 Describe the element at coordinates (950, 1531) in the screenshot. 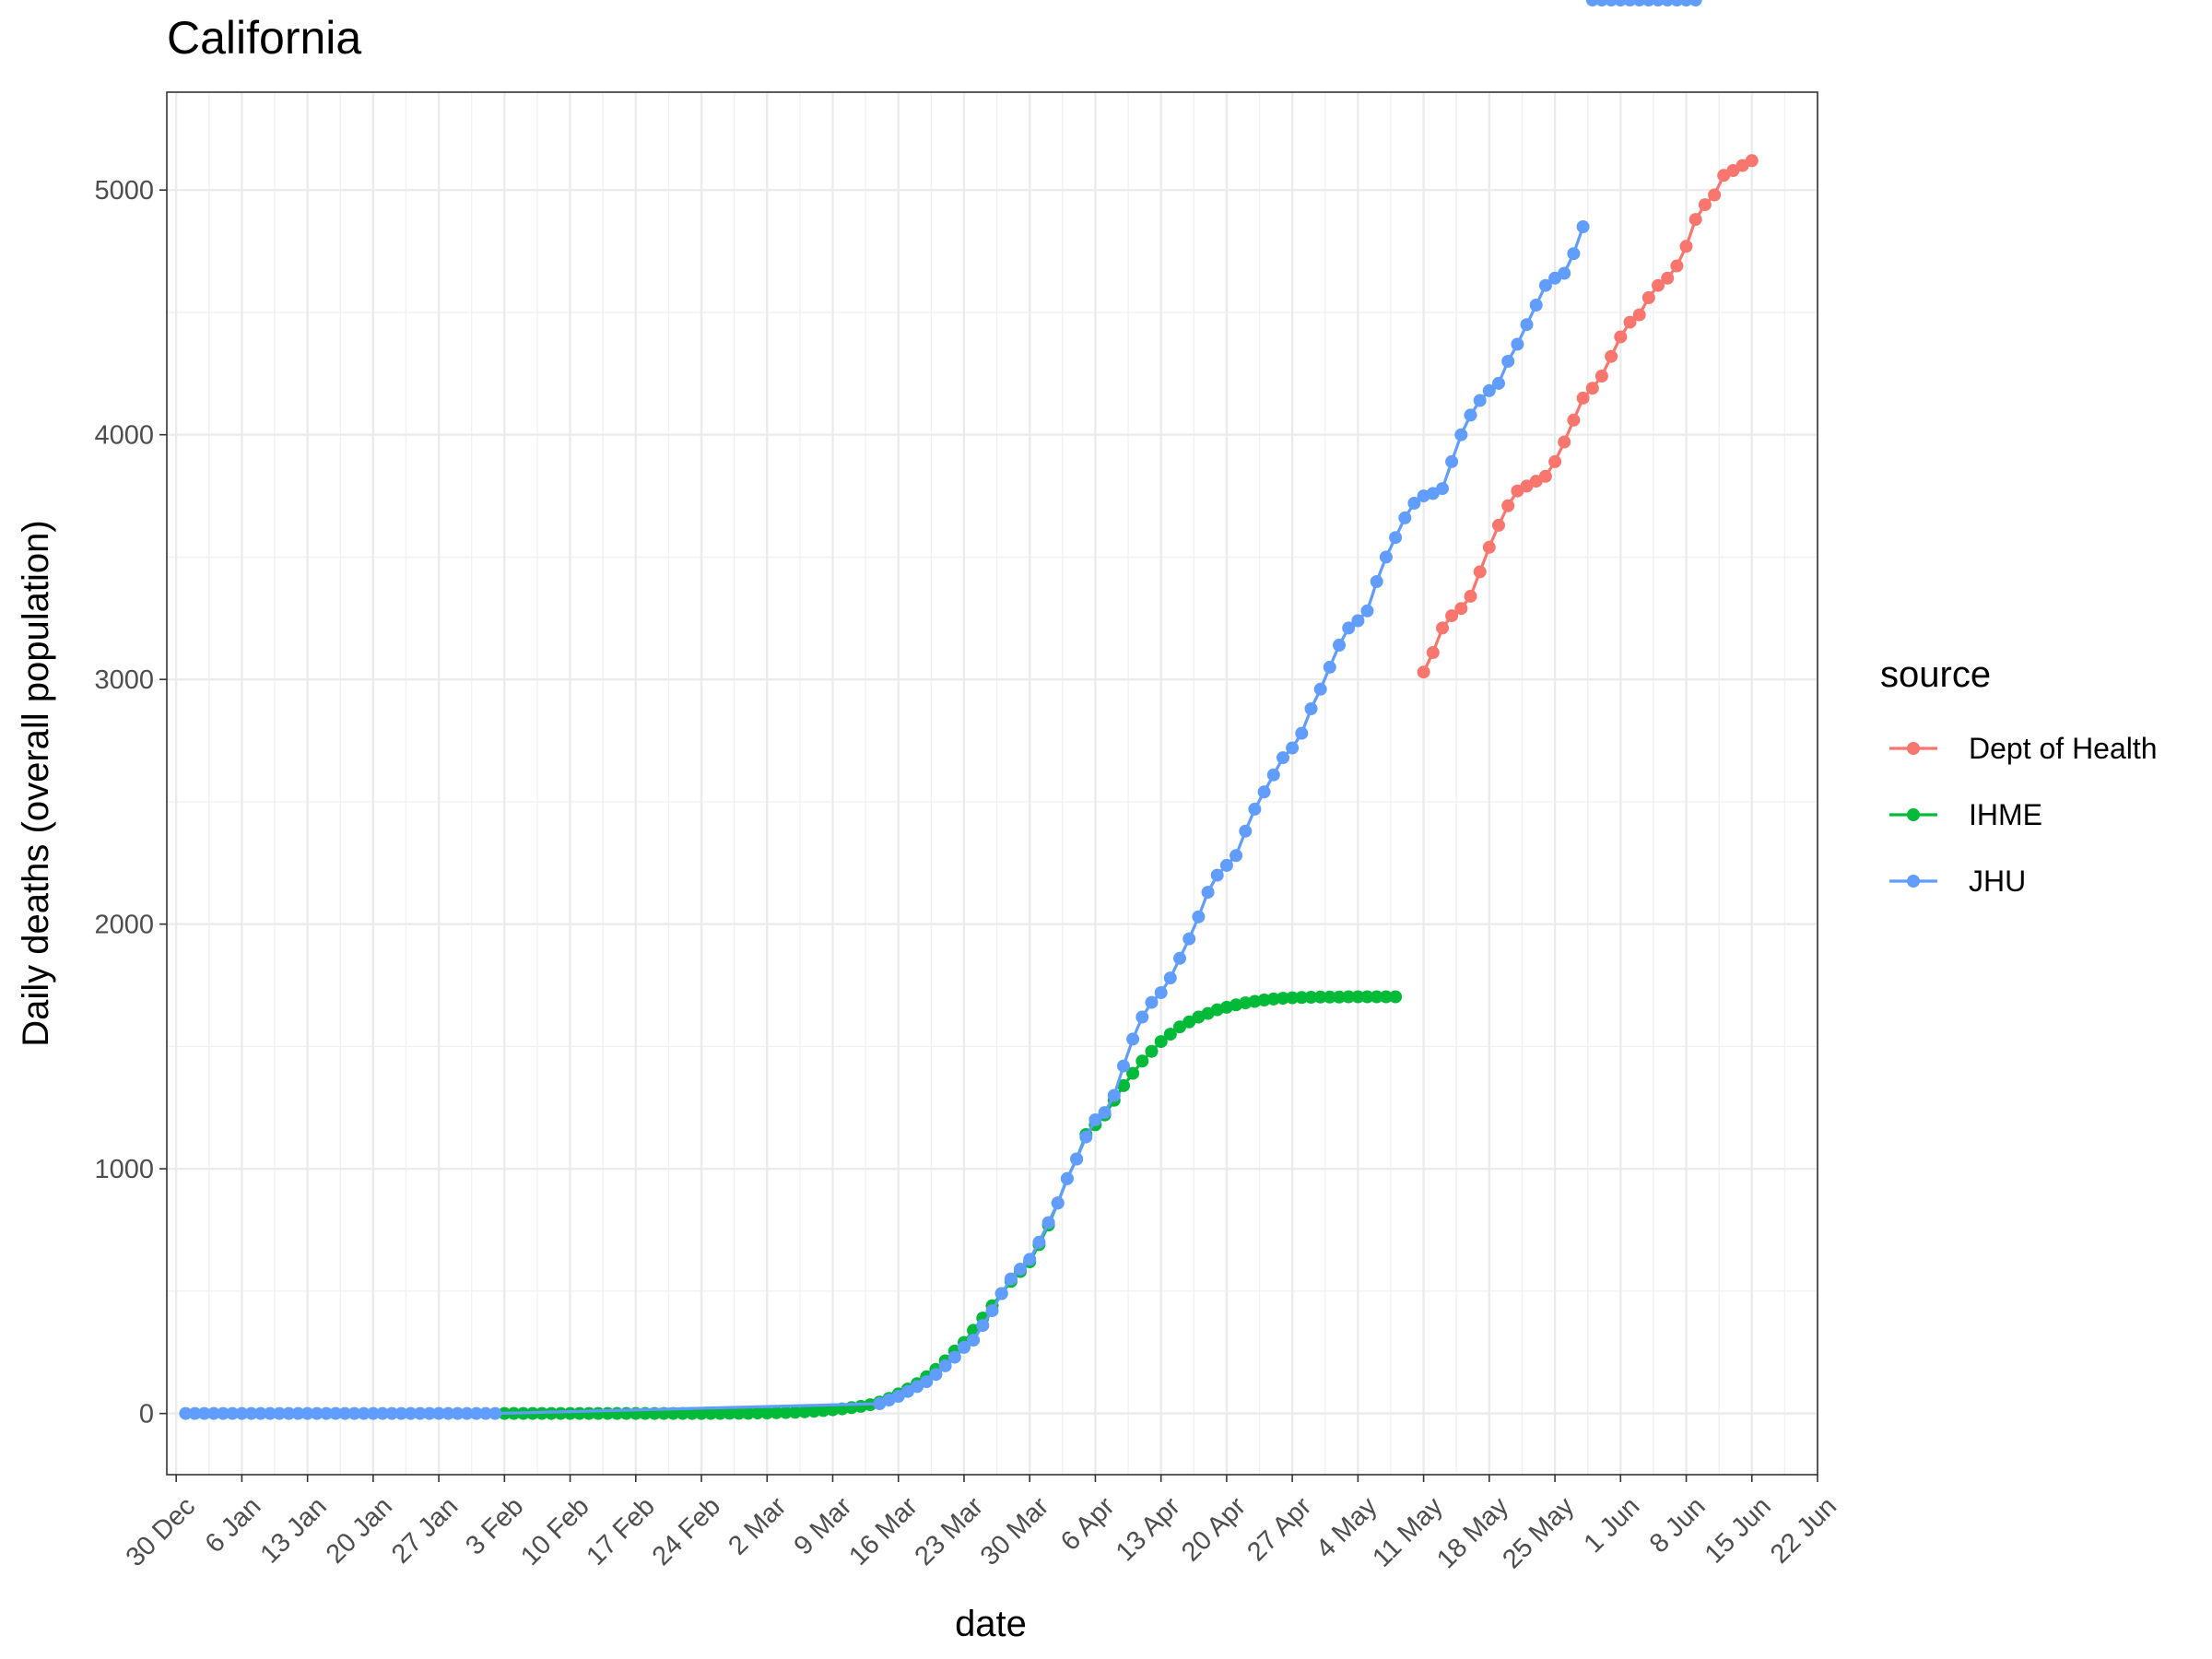

I see `x-tick-label: 23 Mar` at that location.